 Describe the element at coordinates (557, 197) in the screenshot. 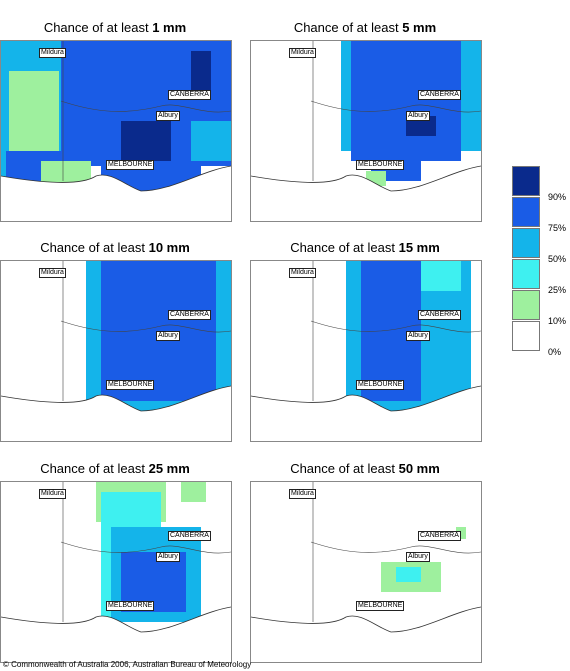

I see `legend-label: 90%` at that location.